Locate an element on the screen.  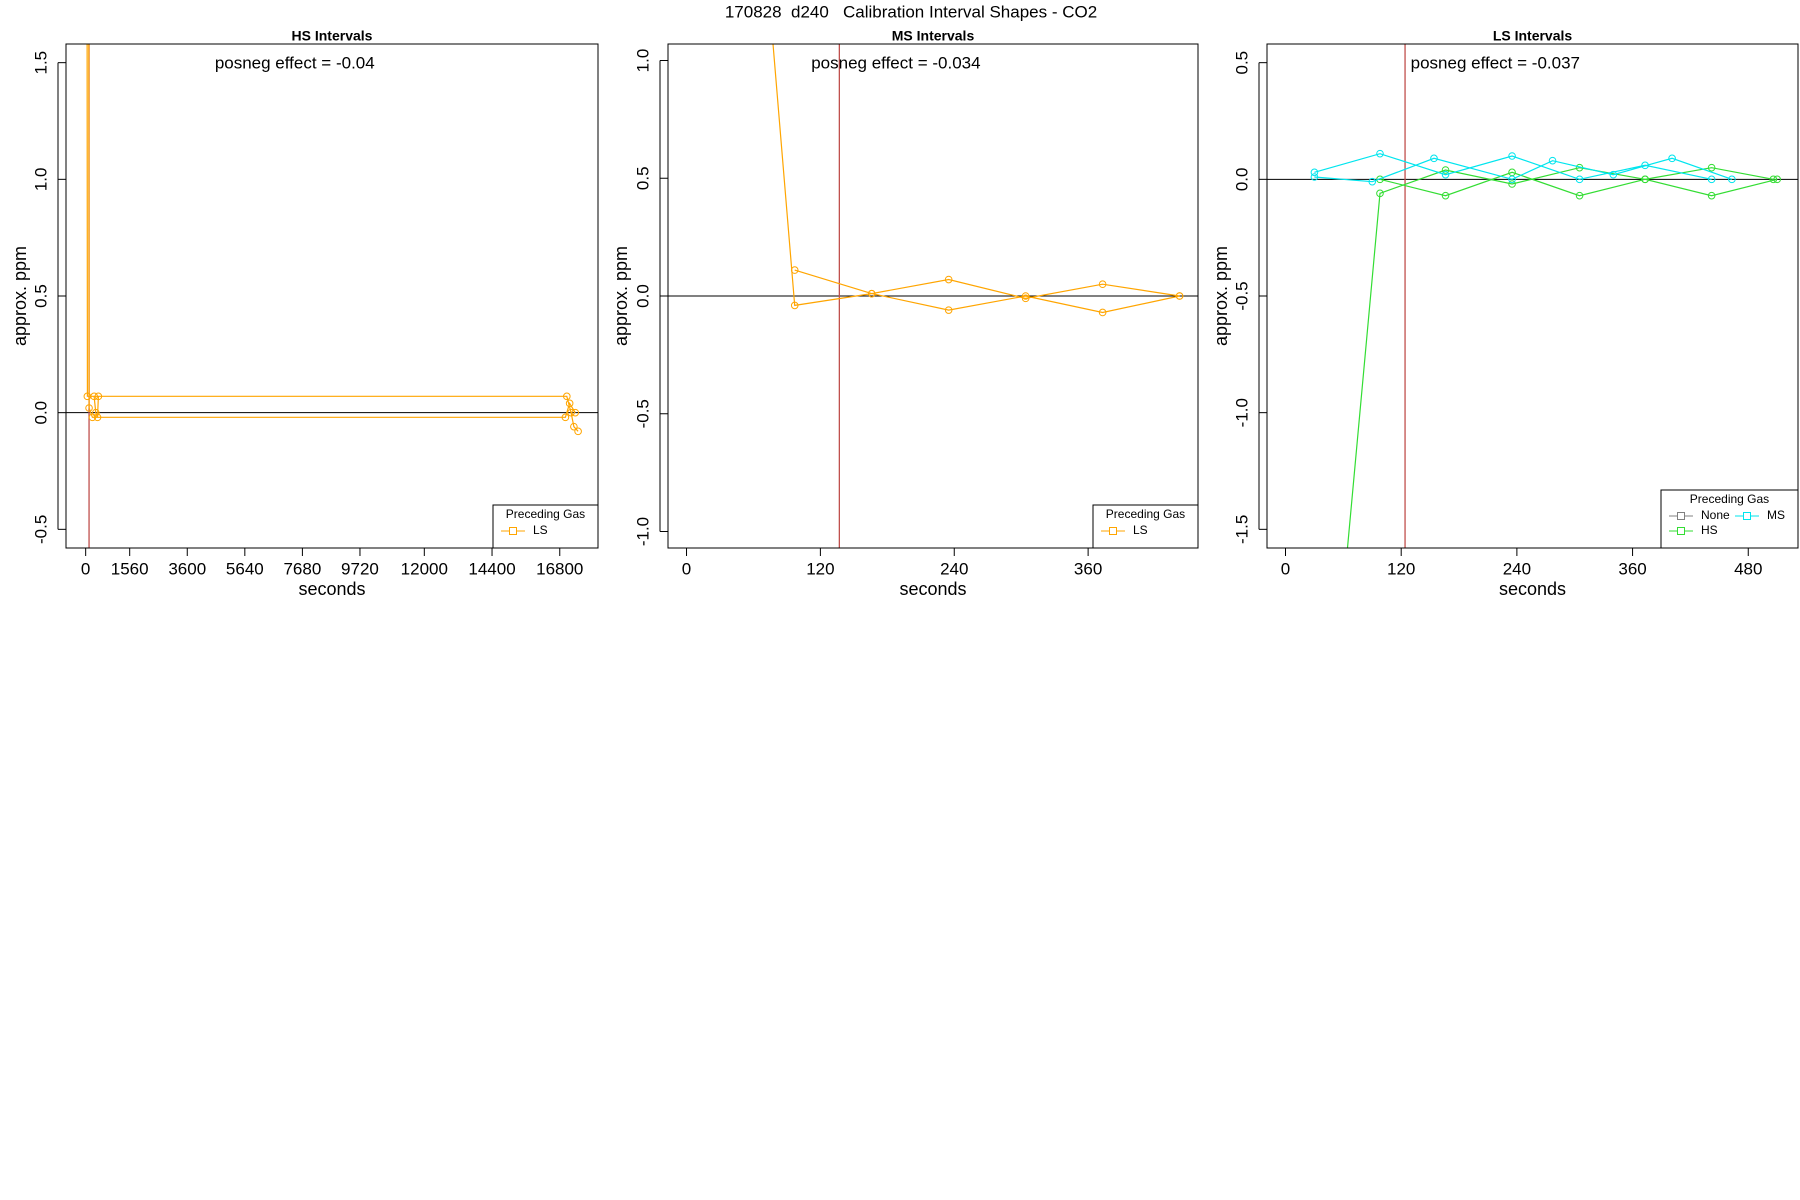
x-tick-label: 12000 is located at coordinates (424, 568).